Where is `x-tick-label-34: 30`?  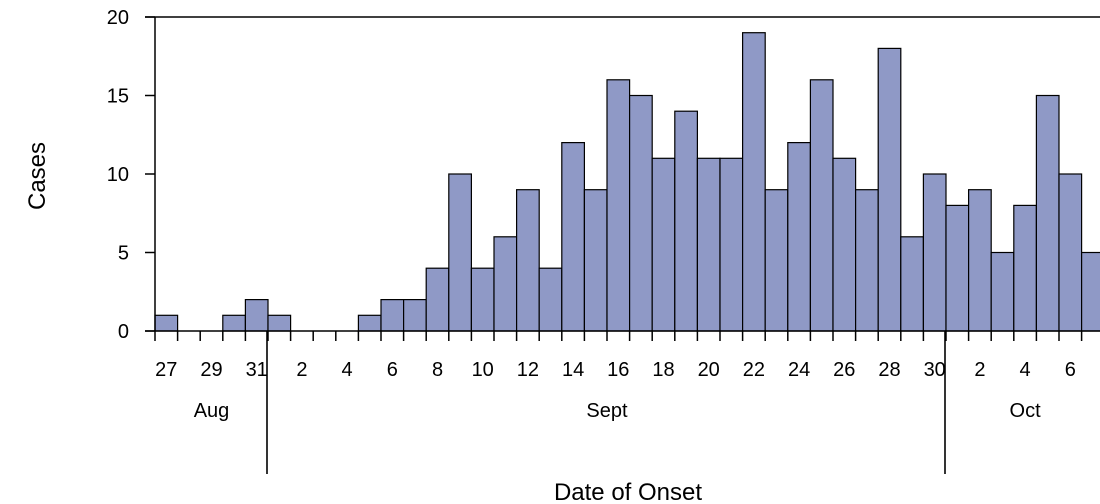 x-tick-label-34: 30 is located at coordinates (935, 370).